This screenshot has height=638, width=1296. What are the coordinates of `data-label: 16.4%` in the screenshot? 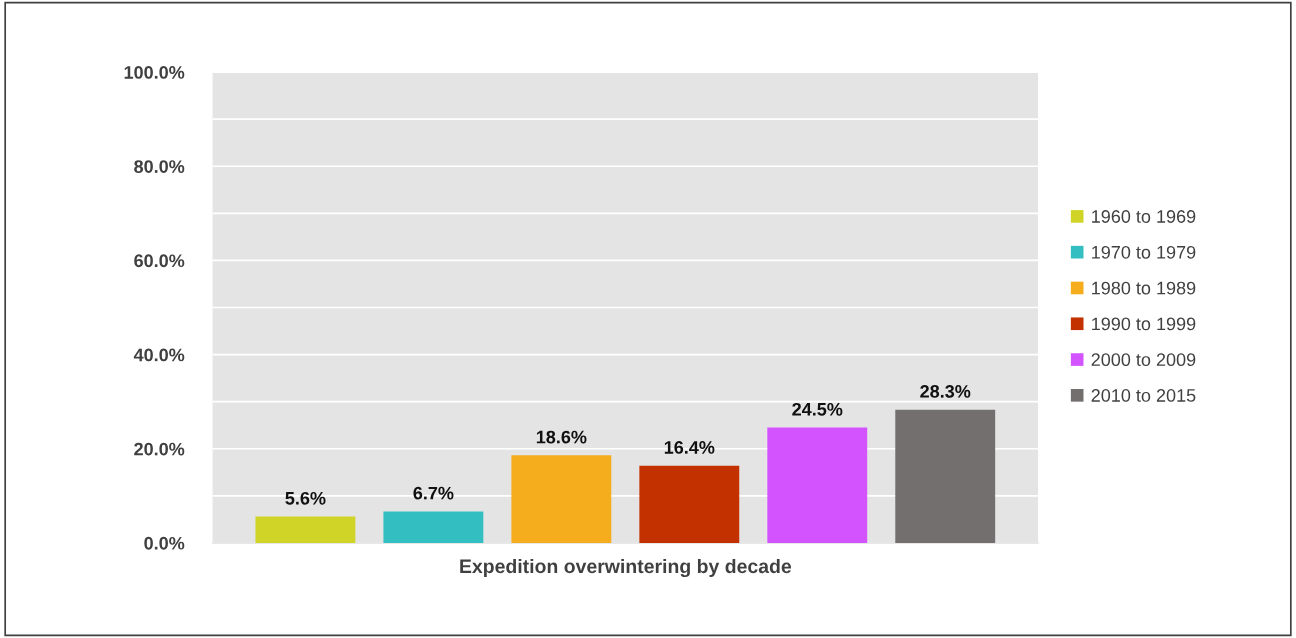 It's located at (689, 447).